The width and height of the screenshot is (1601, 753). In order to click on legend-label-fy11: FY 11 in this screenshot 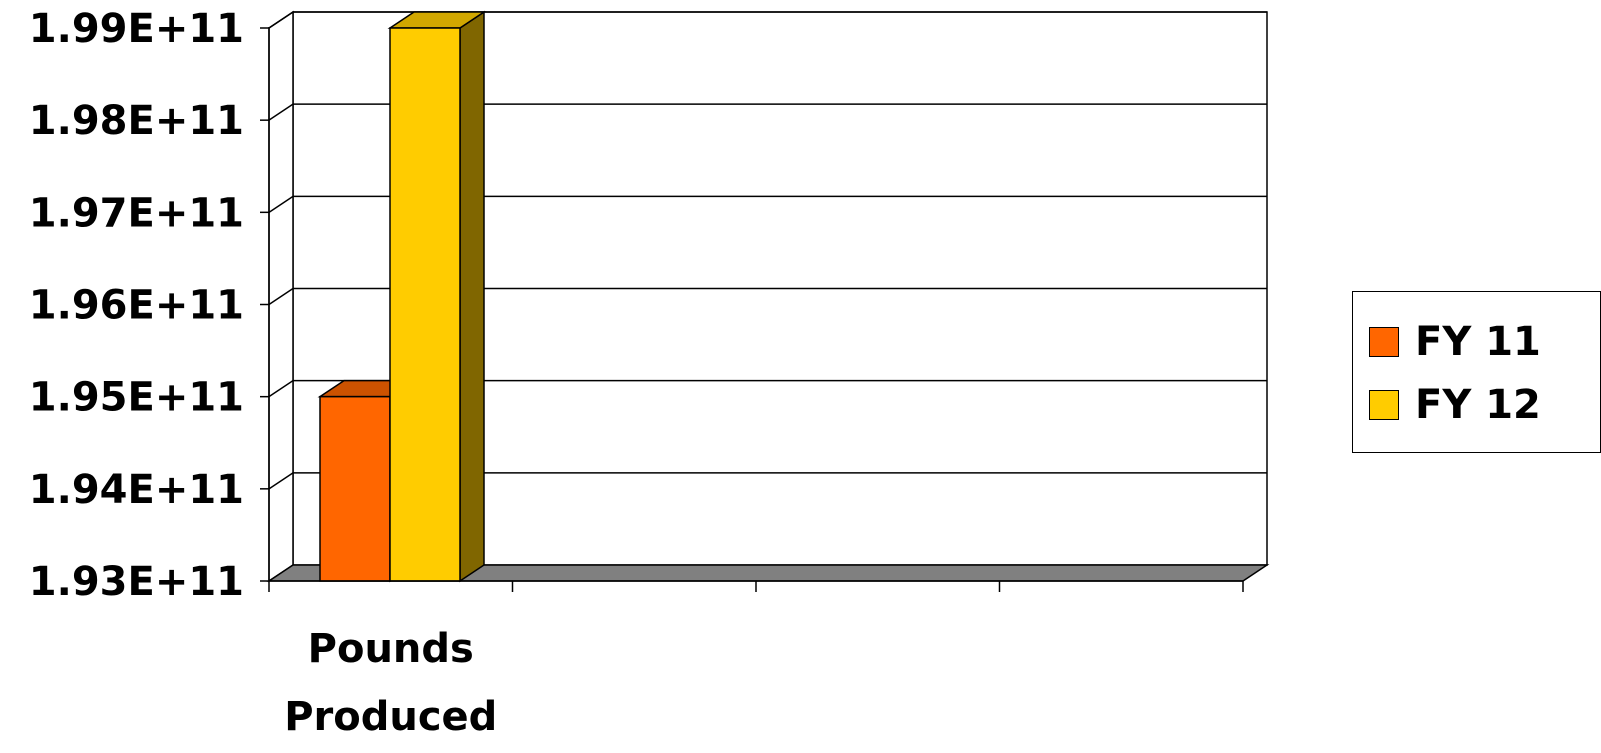, I will do `click(1478, 342)`.